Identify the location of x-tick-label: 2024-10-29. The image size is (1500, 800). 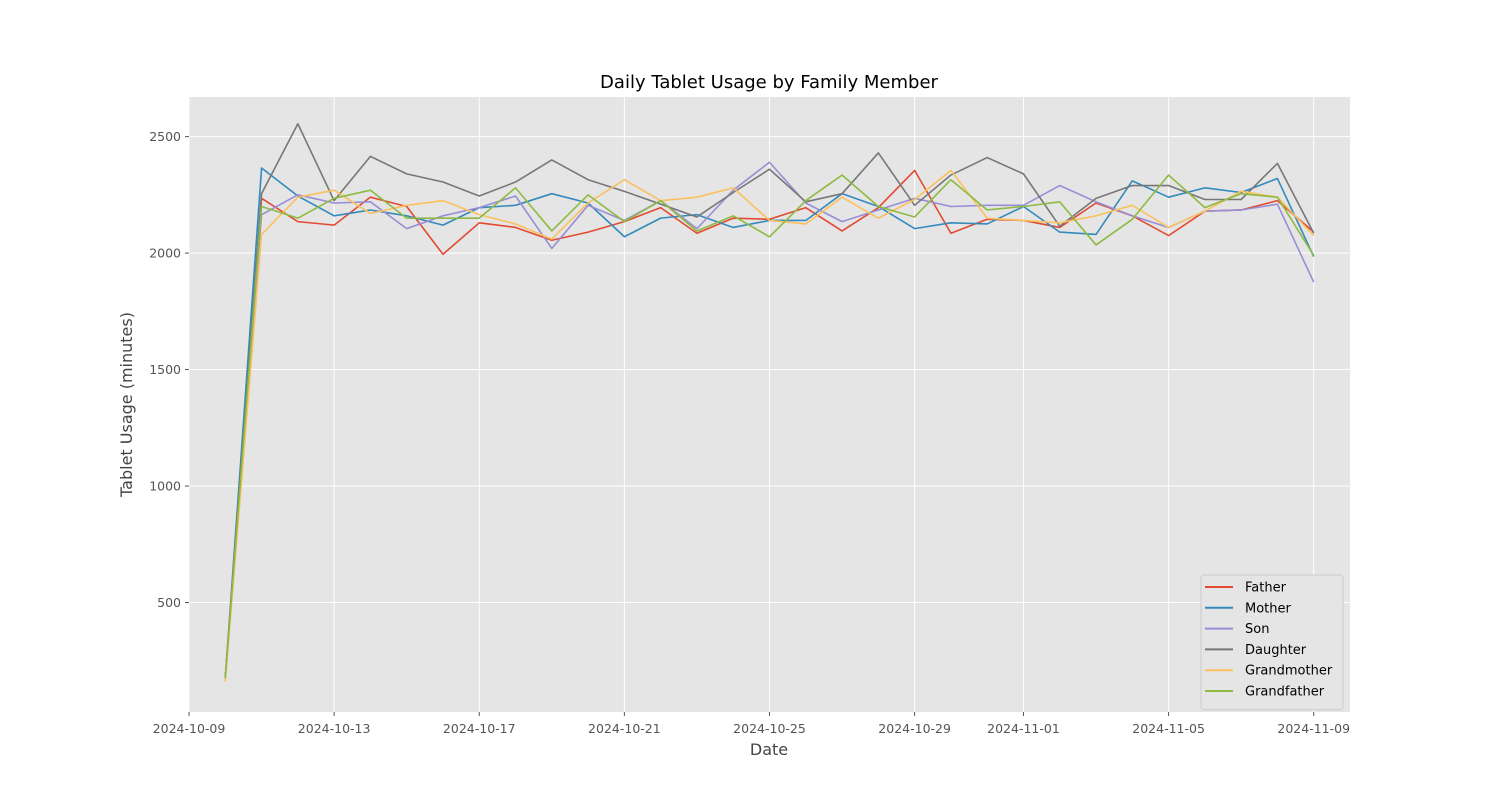
(914, 728).